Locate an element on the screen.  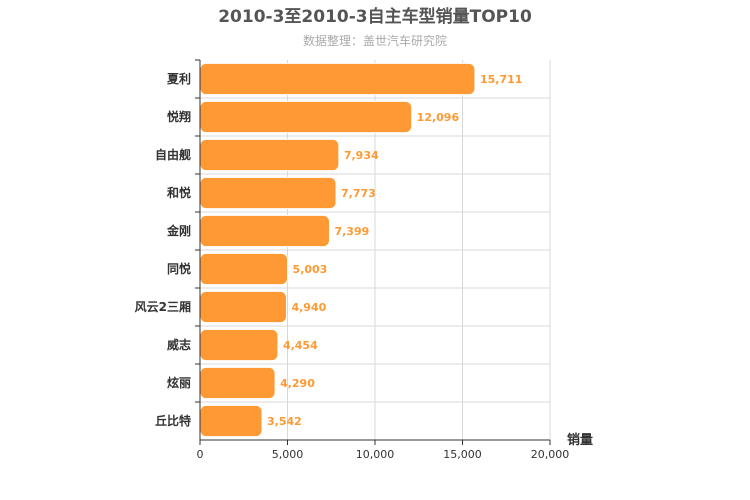
category-label: 威志 is located at coordinates (179, 344).